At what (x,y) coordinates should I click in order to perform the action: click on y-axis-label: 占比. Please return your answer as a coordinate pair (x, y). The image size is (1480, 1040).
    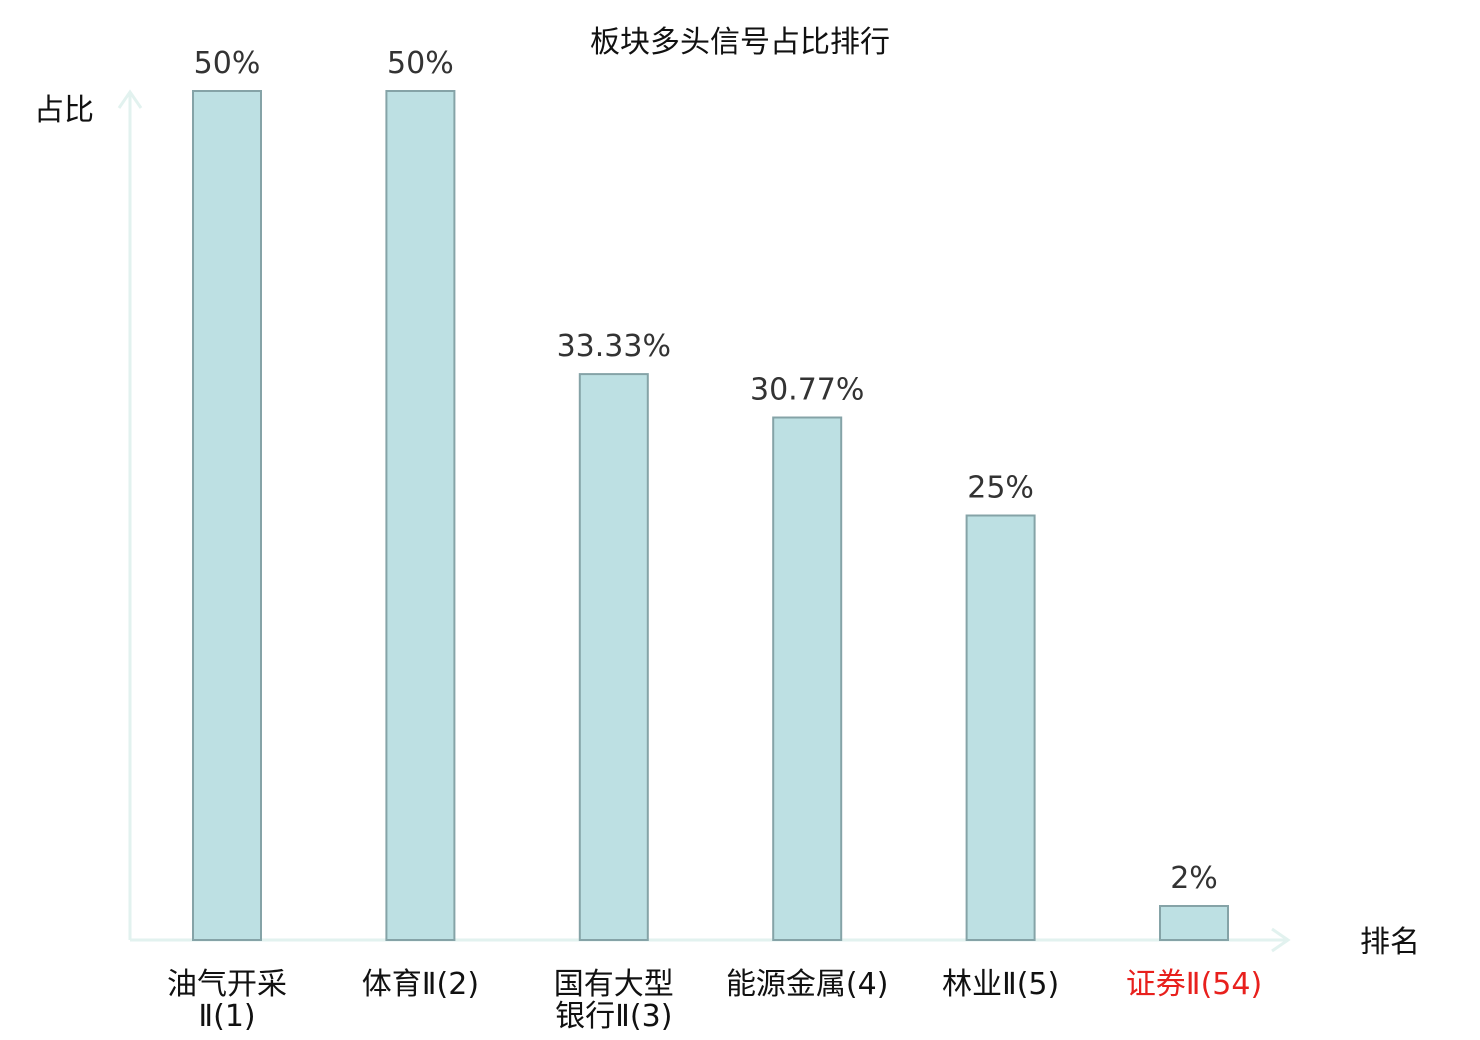
    Looking at the image, I should click on (64, 110).